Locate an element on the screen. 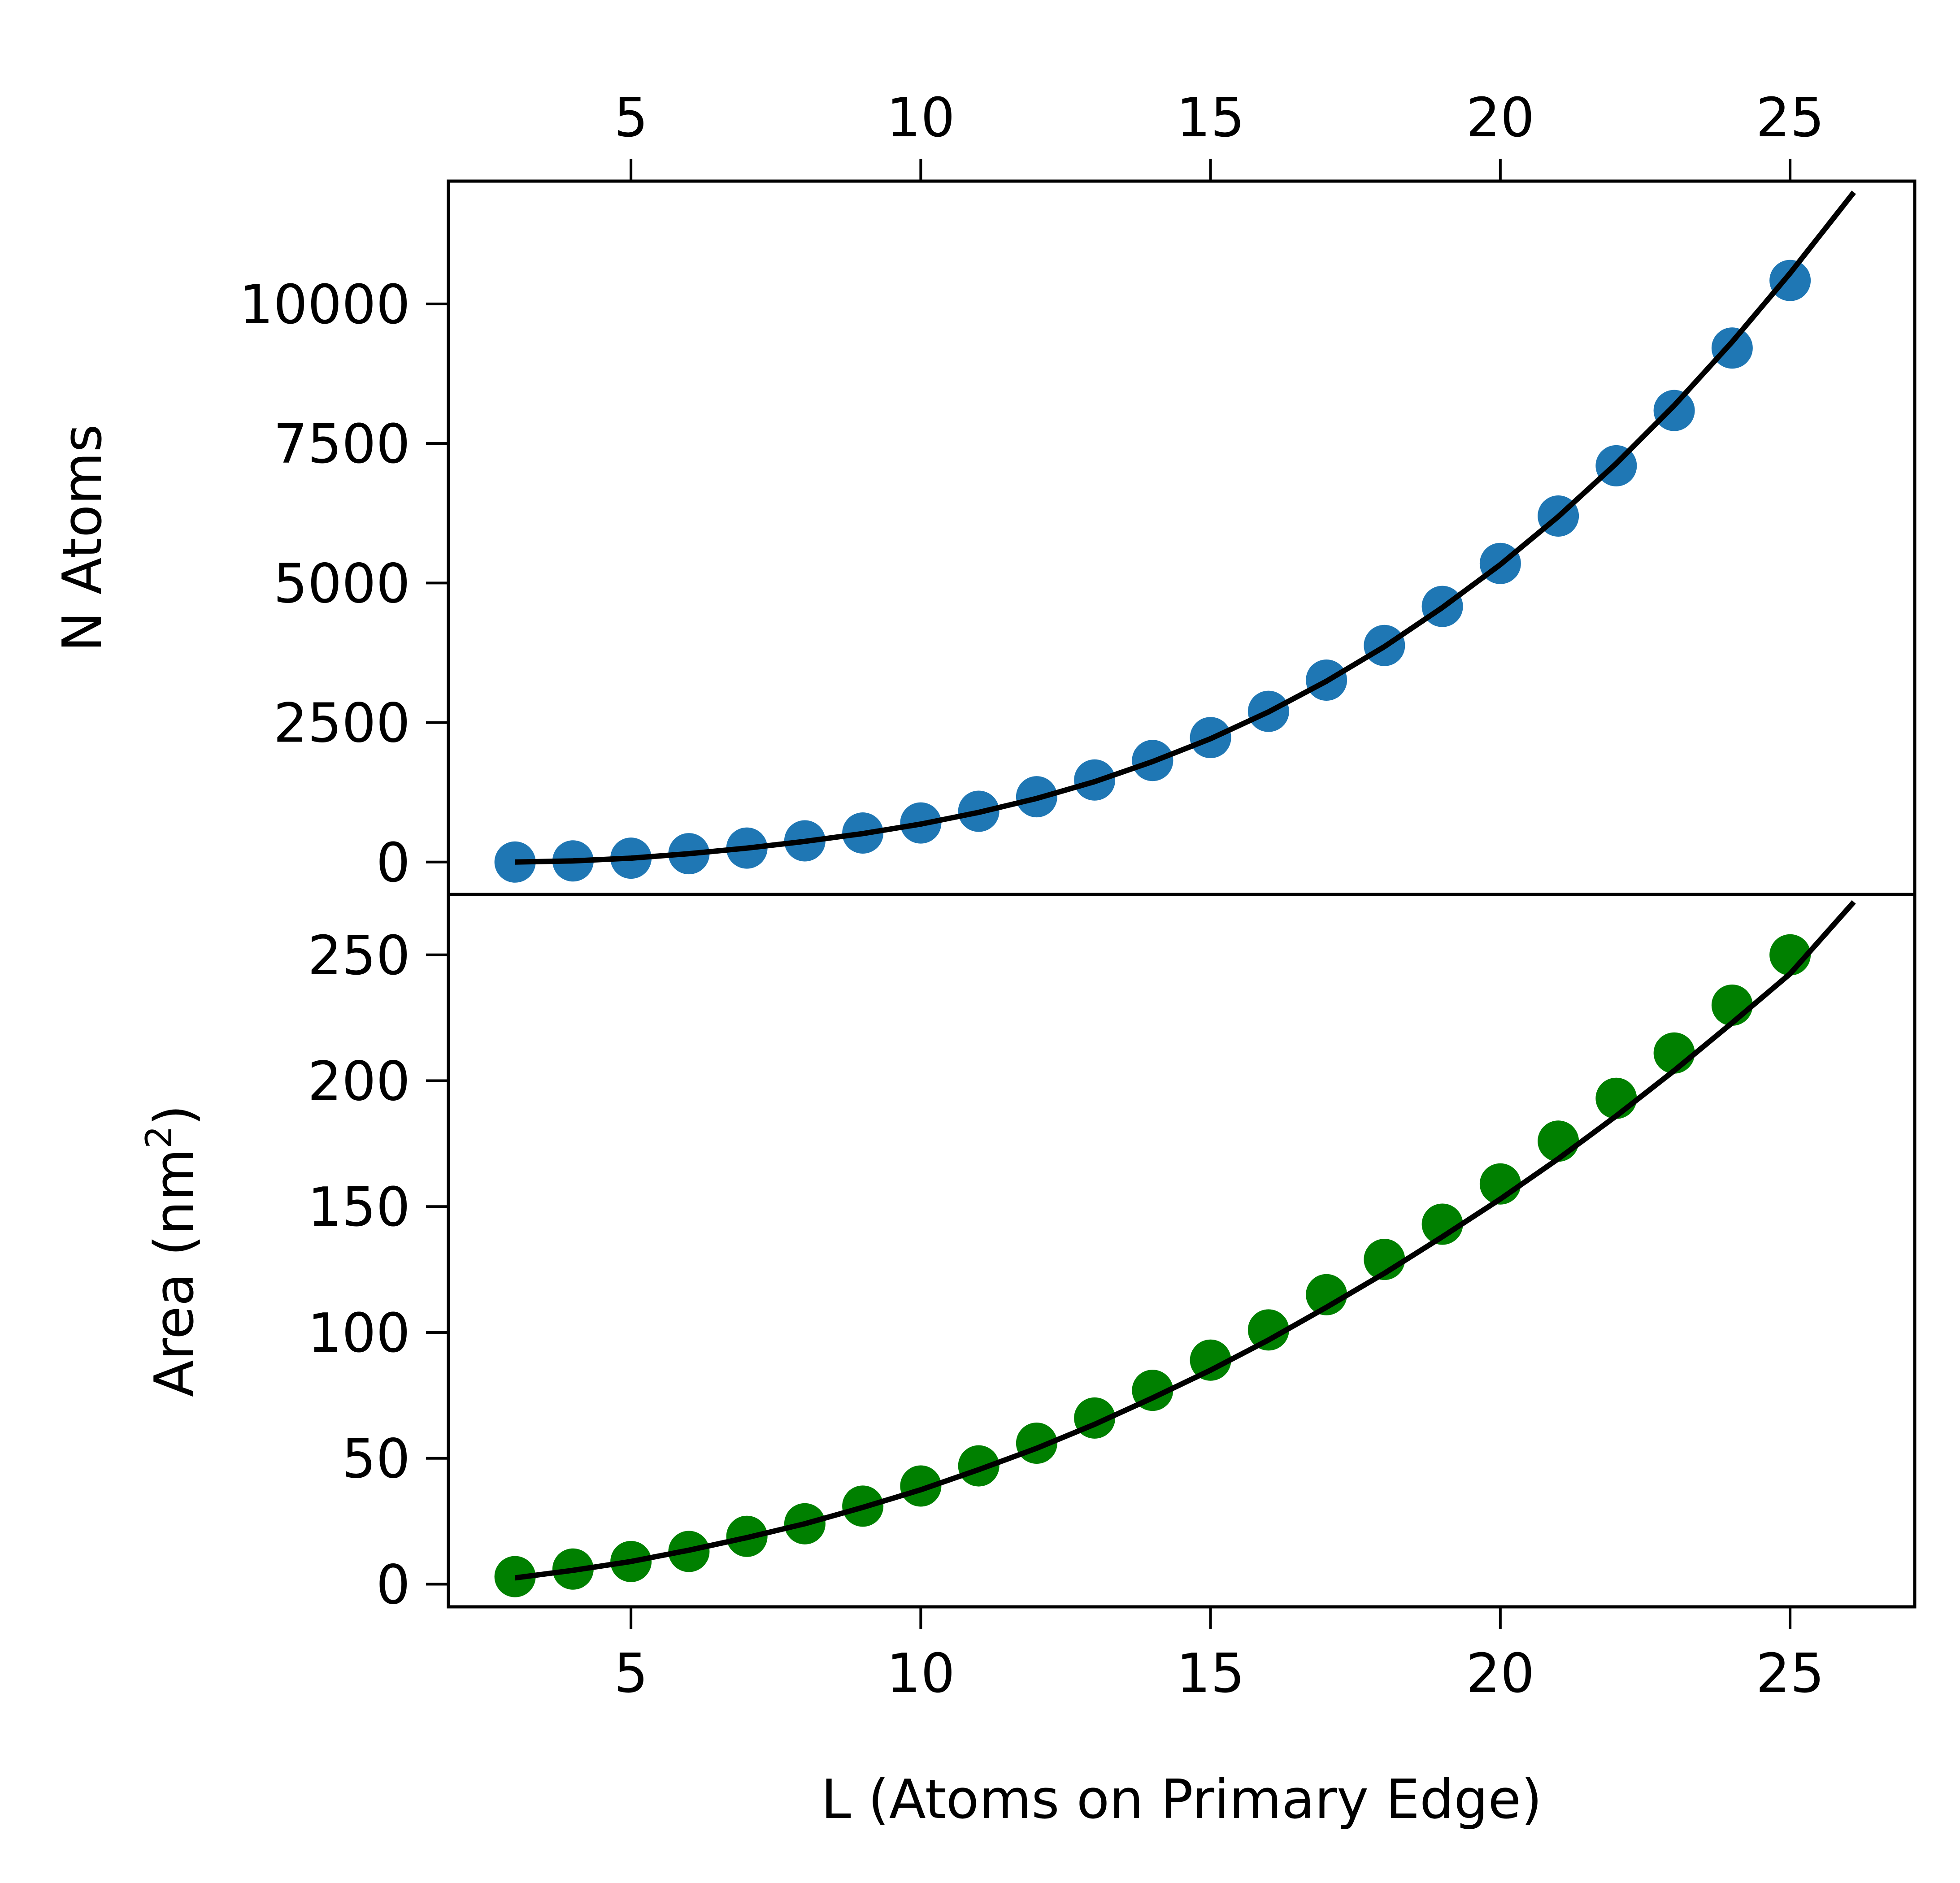 The height and width of the screenshot is (1883, 1960). bottom-x-axis-label: L (Atoms on Primary Edge) is located at coordinates (1181, 1800).